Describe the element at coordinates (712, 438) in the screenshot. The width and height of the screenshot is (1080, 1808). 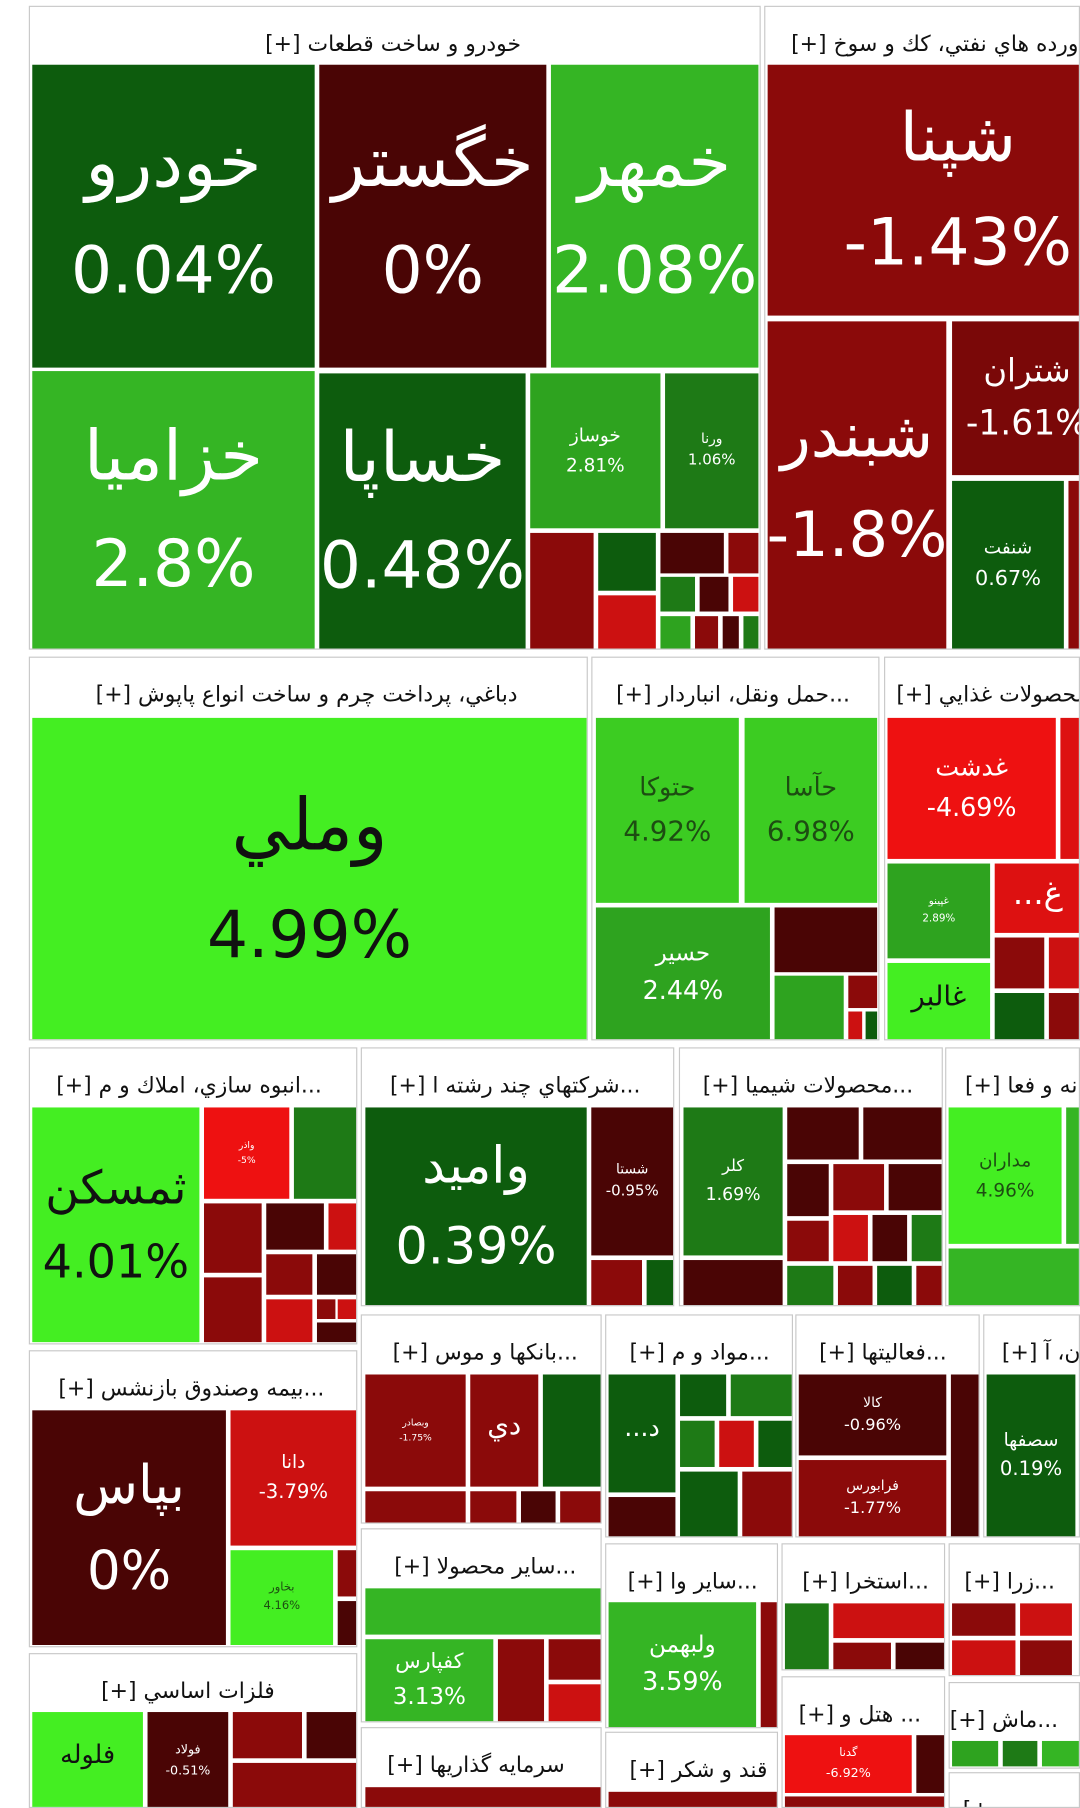
I see `tile-name: ورنا` at that location.